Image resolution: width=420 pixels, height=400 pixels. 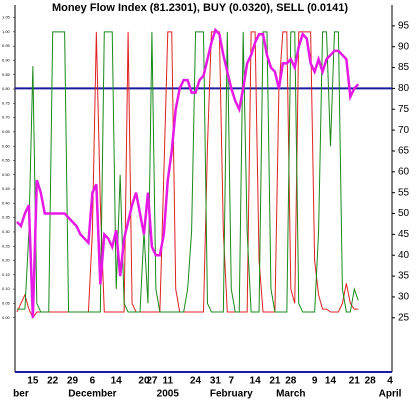 What do you see at coordinates (6, 160) in the screenshot?
I see `y-tick-label: 0.55` at bounding box center [6, 160].